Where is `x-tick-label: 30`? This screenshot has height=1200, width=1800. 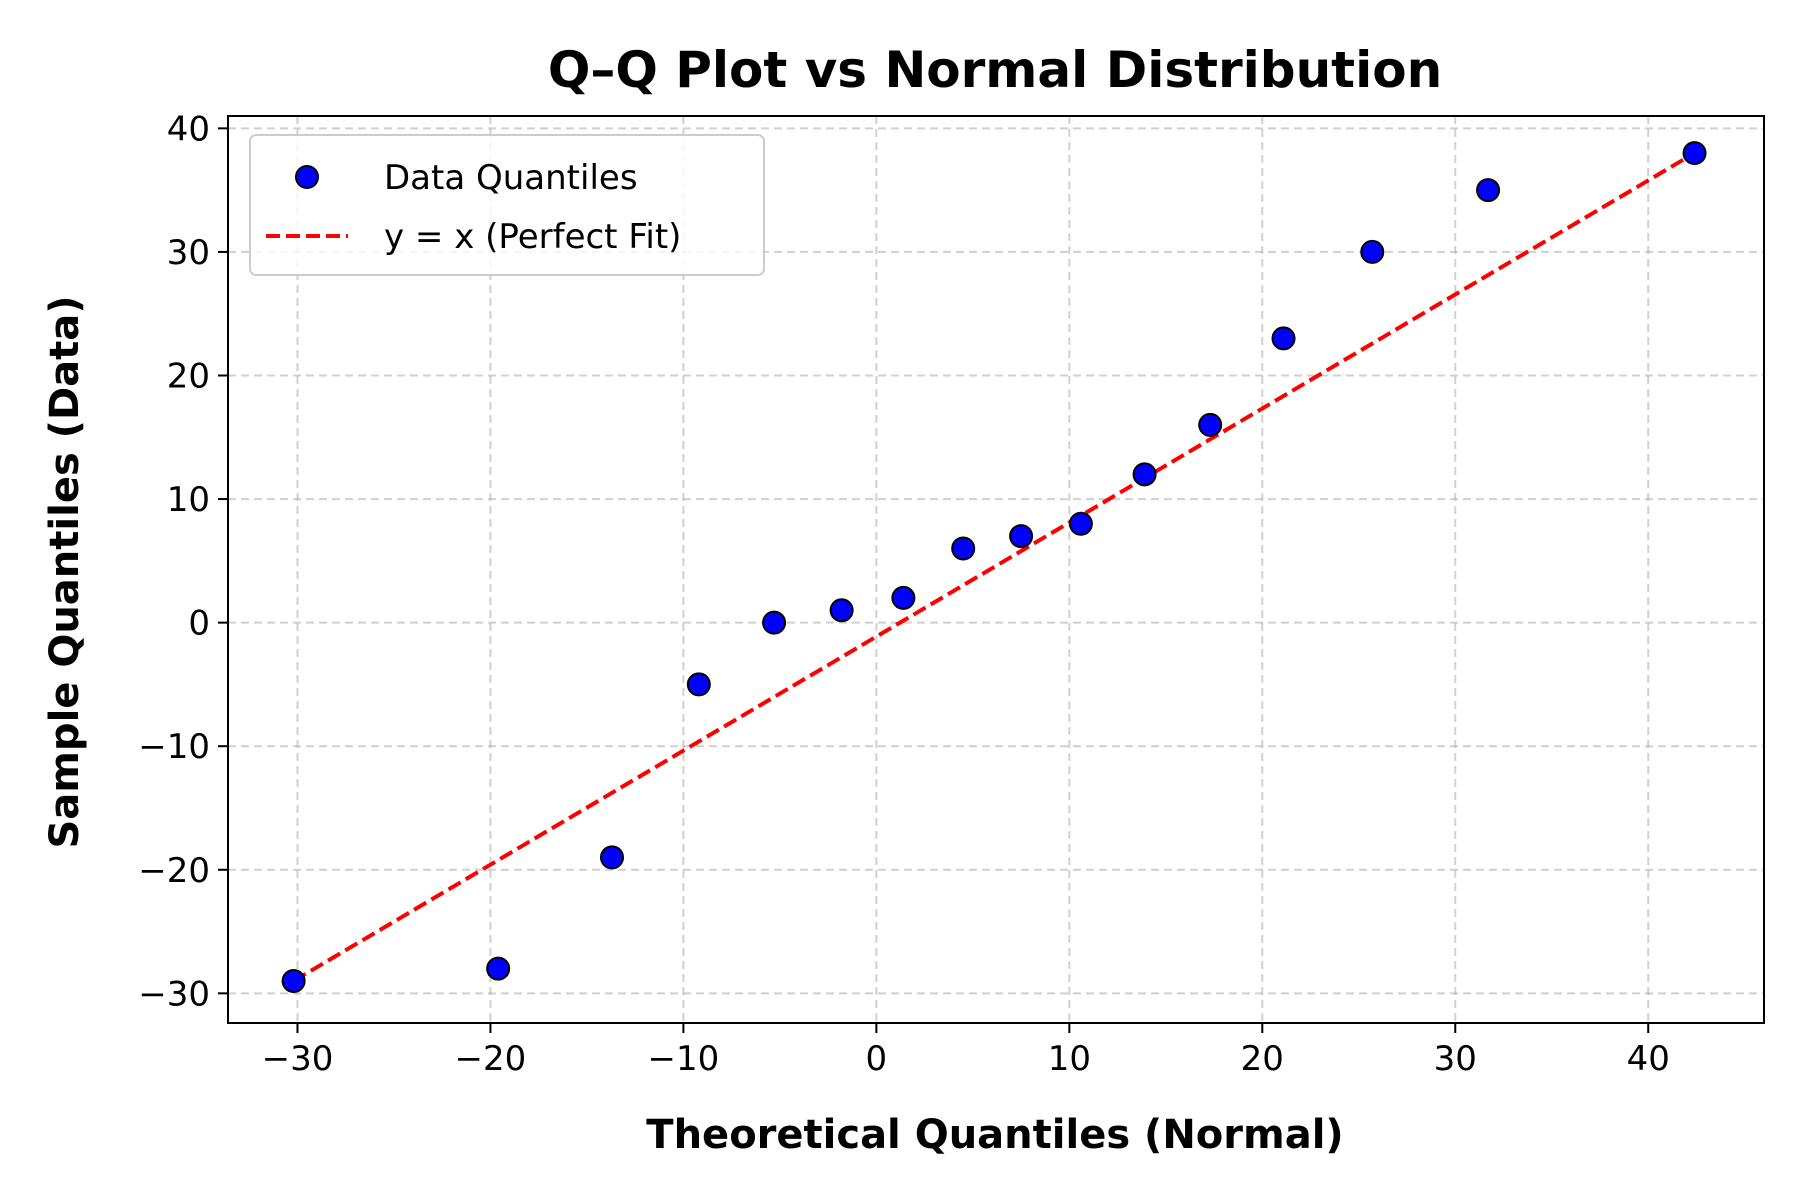 x-tick-label: 30 is located at coordinates (1455, 1059).